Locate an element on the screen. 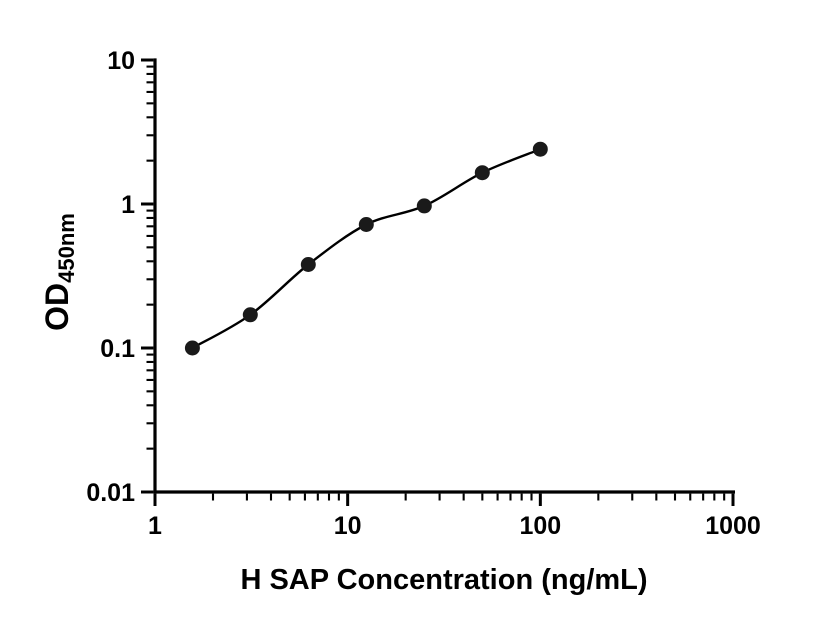  x-tick-label: 1000 is located at coordinates (733, 526).